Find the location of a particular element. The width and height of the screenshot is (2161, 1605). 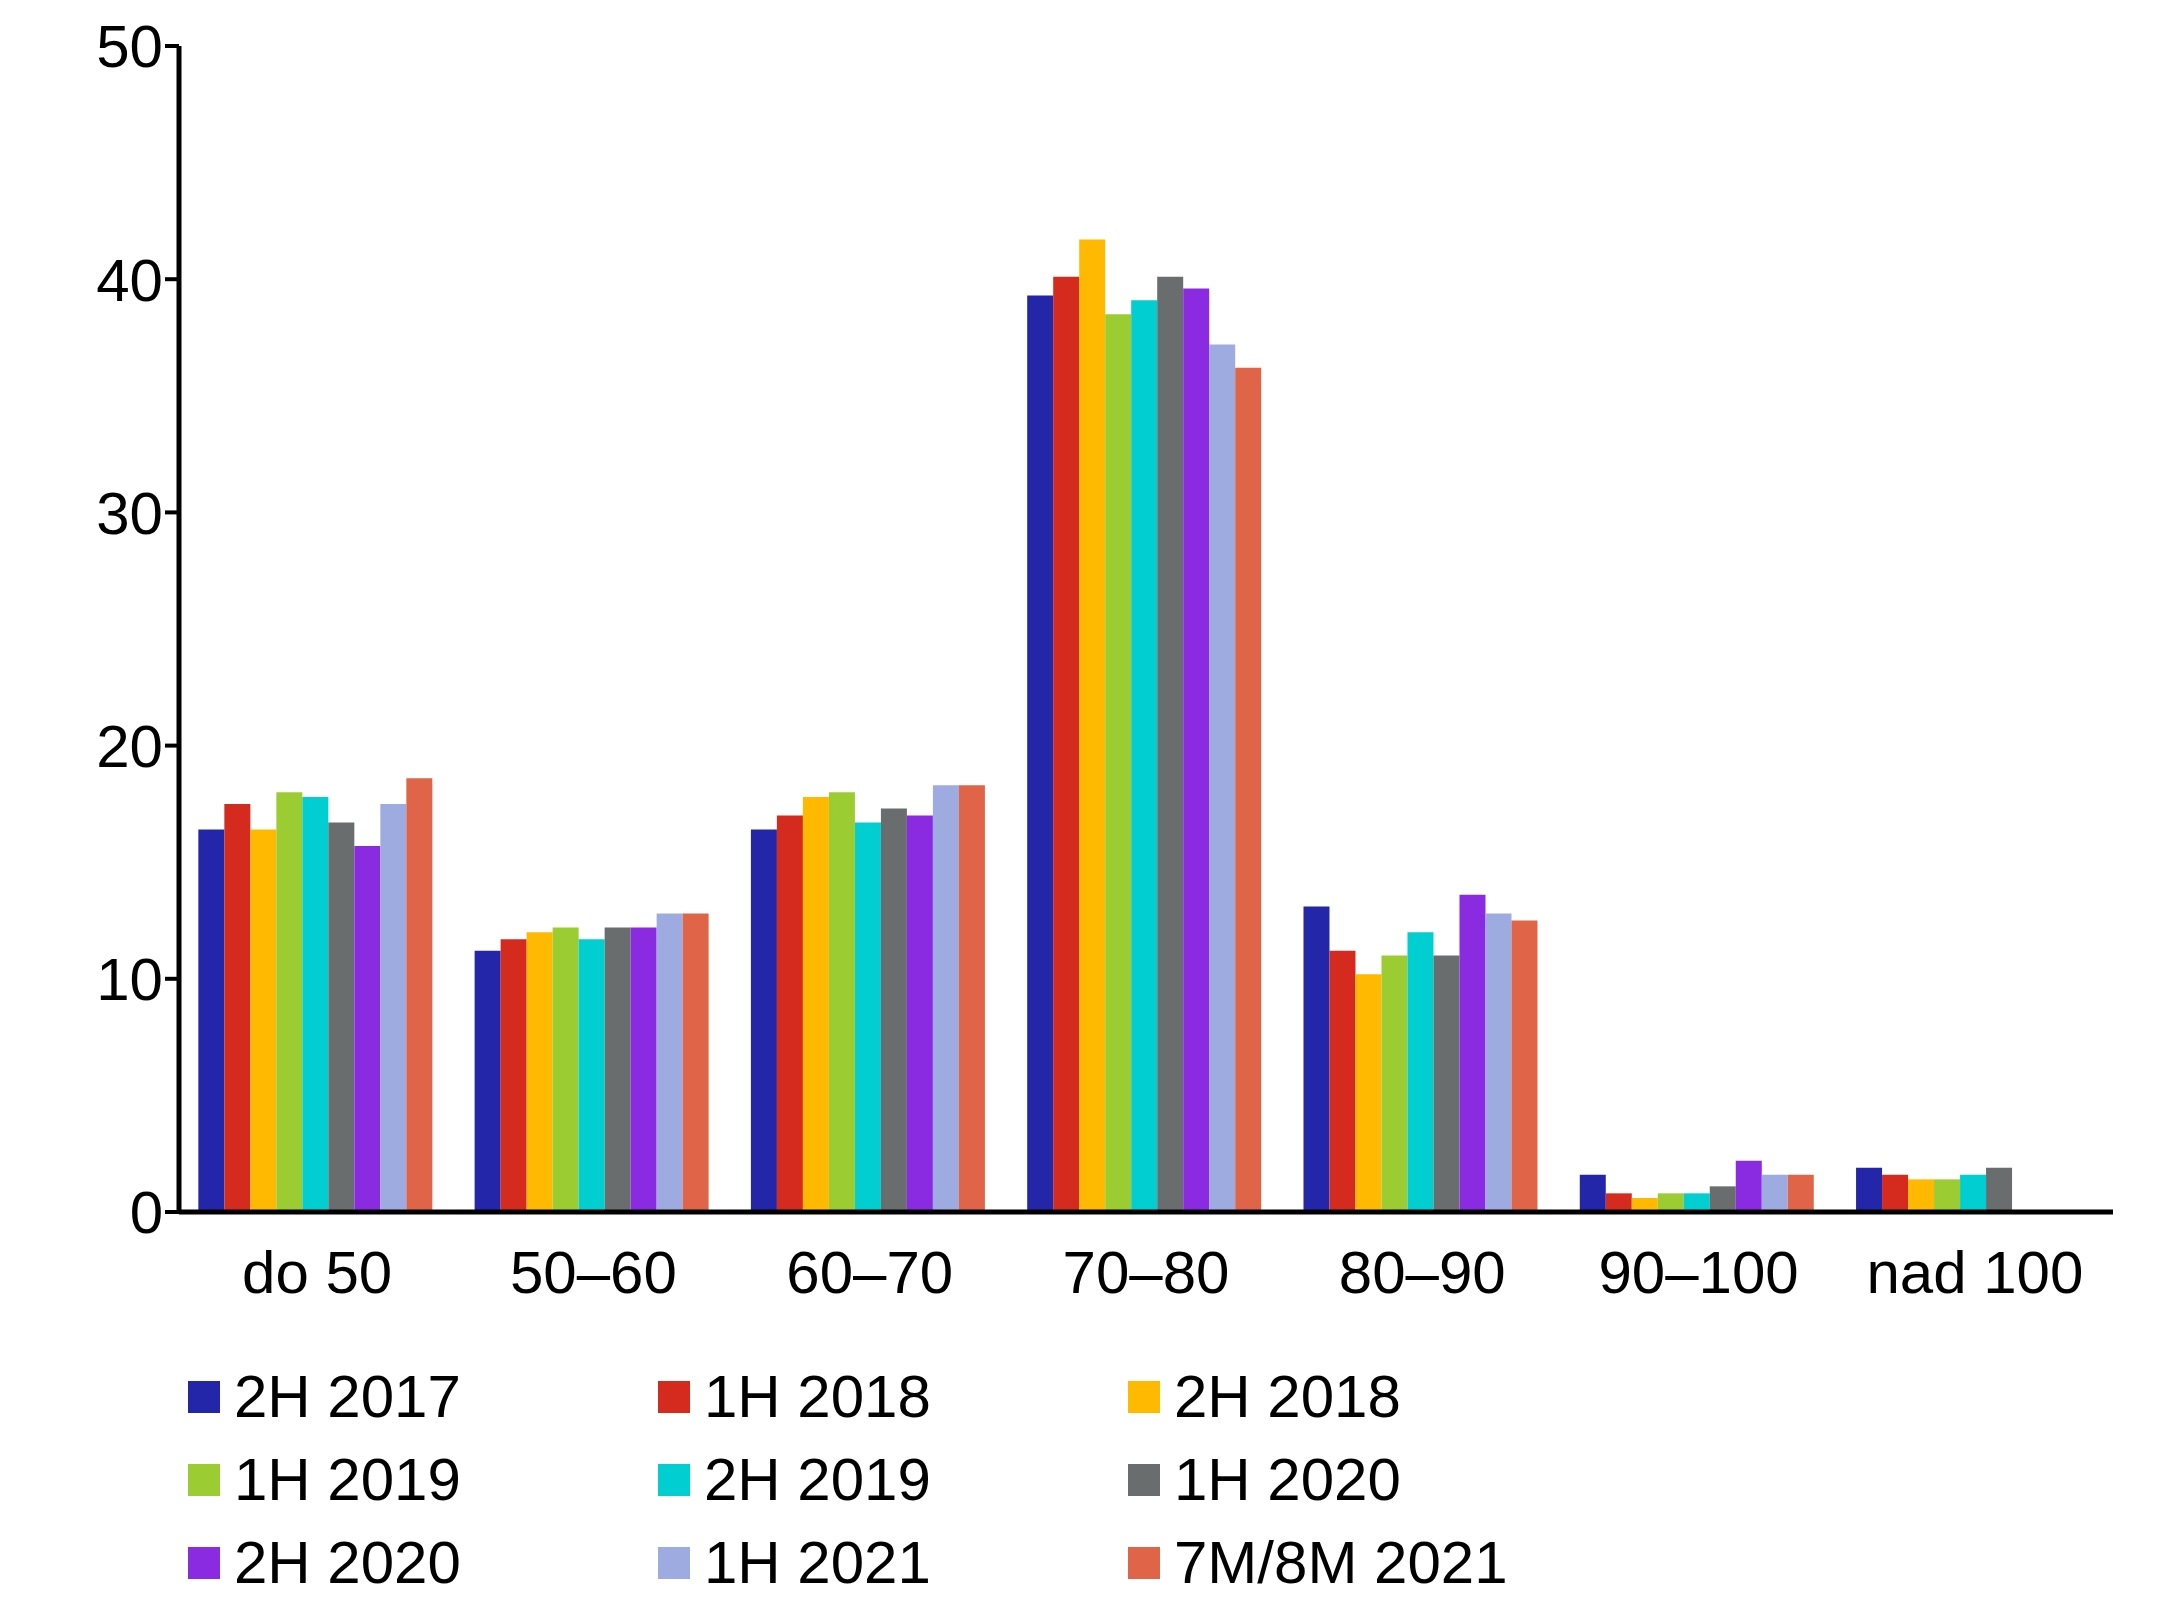

legend-label: 1H 2019 is located at coordinates (347, 1479).